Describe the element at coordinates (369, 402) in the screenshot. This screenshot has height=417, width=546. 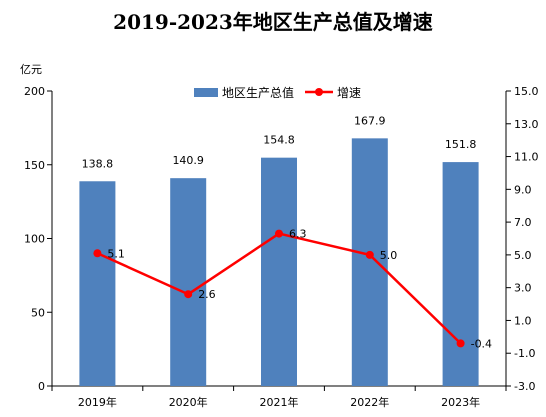
I see `x-tick-label: 2022年` at that location.